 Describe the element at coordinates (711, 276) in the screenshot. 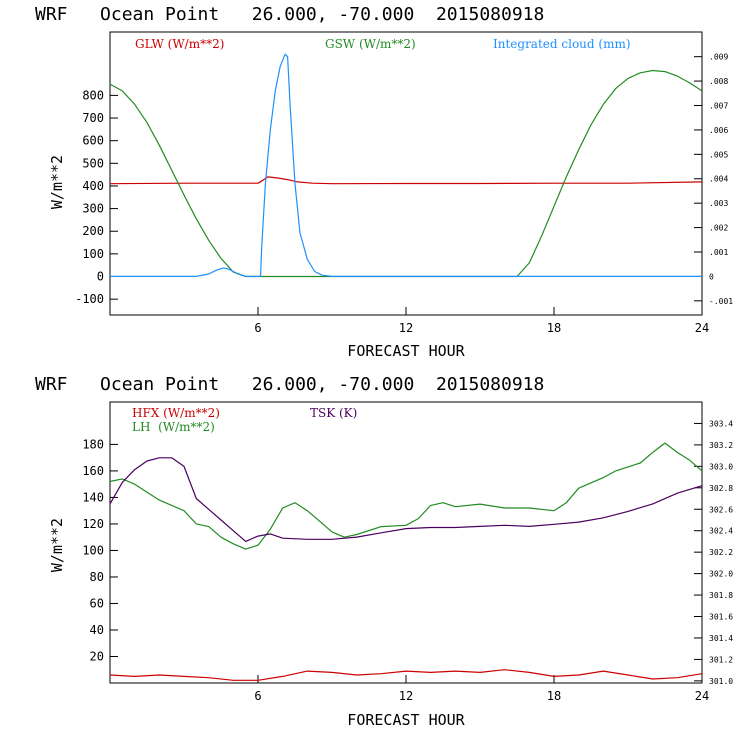

I see `panel1-y2tick-label: 0` at that location.